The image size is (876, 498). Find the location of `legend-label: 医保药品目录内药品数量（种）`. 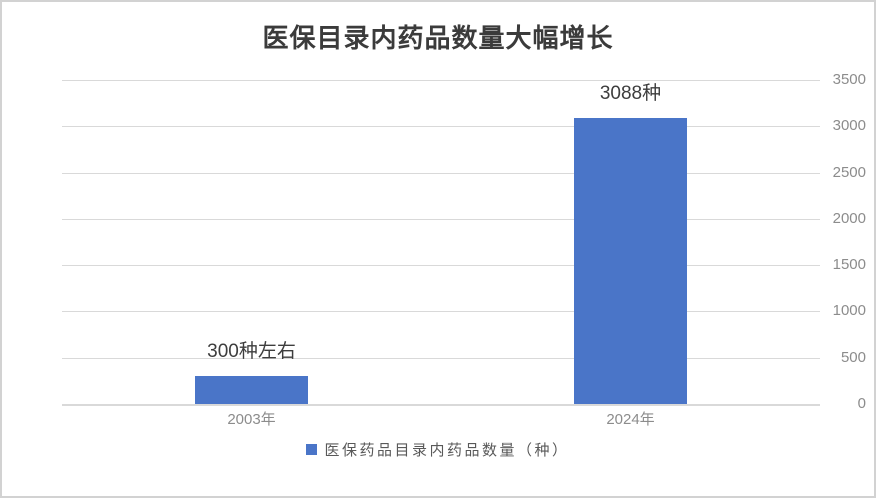

legend-label: 医保药品目录内药品数量（种） is located at coordinates (447, 451).